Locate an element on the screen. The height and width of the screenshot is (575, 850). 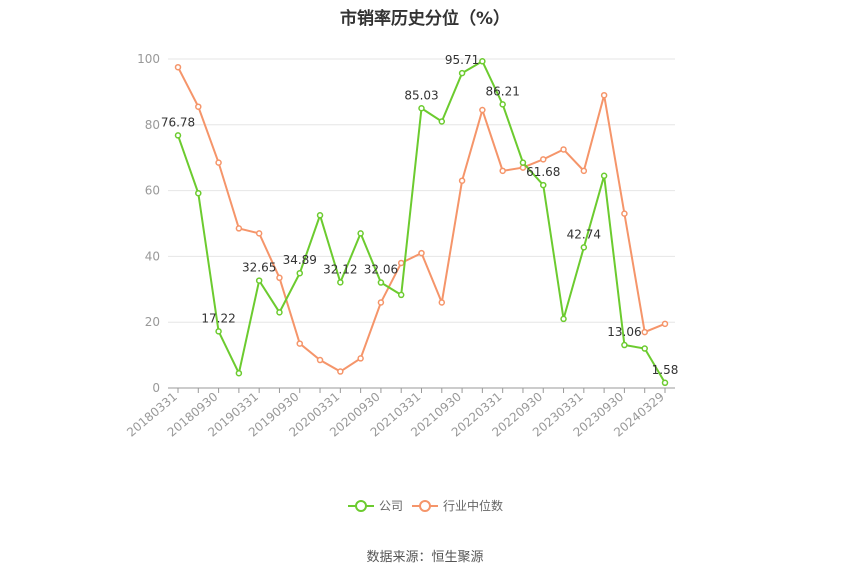
data-label: 42.74 is located at coordinates (584, 234).